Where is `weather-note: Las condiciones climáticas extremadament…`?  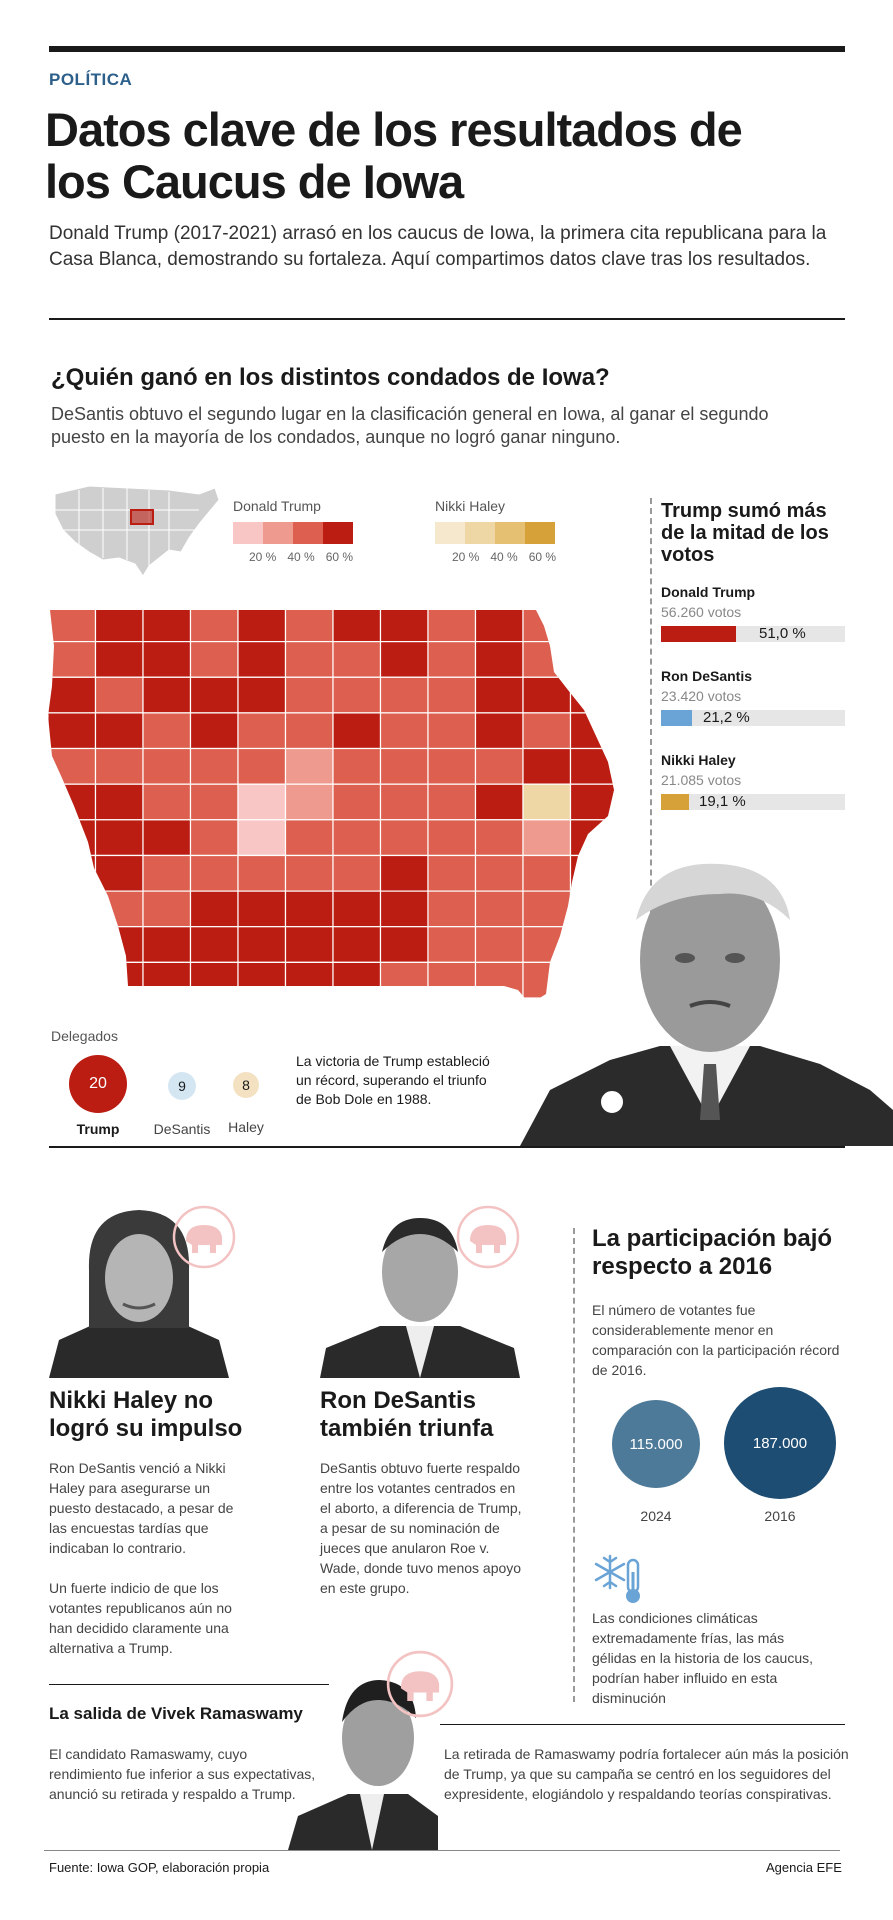
weather-note: Las condiciones climáticas extremadament… is located at coordinates (703, 1658).